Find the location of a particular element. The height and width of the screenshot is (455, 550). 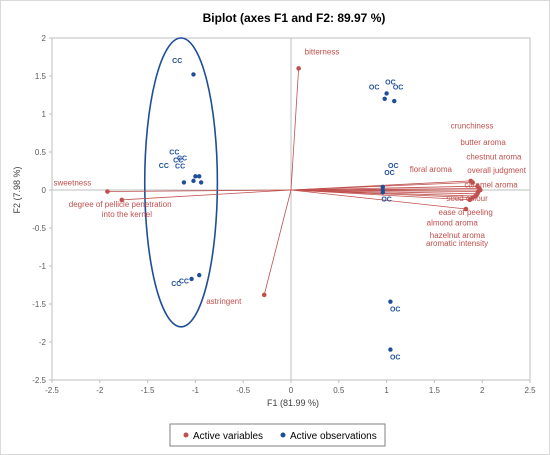

x-tick-label: -1 is located at coordinates (196, 390).